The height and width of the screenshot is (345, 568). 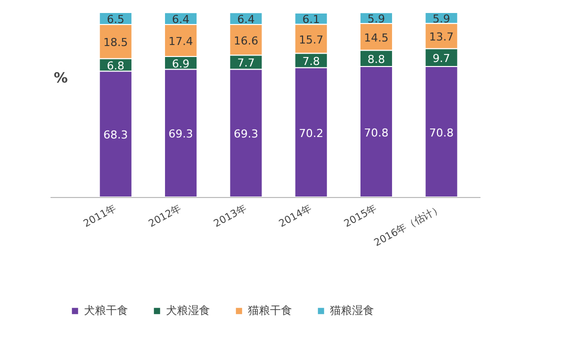 What do you see at coordinates (311, 61) in the screenshot?
I see `data-label: 7.8` at bounding box center [311, 61].